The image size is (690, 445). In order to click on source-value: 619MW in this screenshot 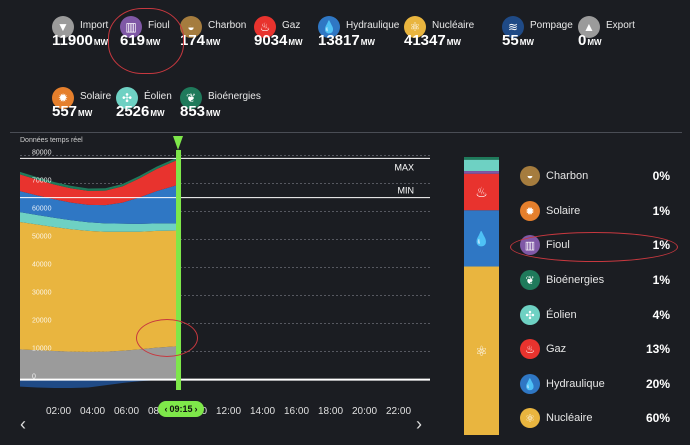, I will do `click(140, 40)`.